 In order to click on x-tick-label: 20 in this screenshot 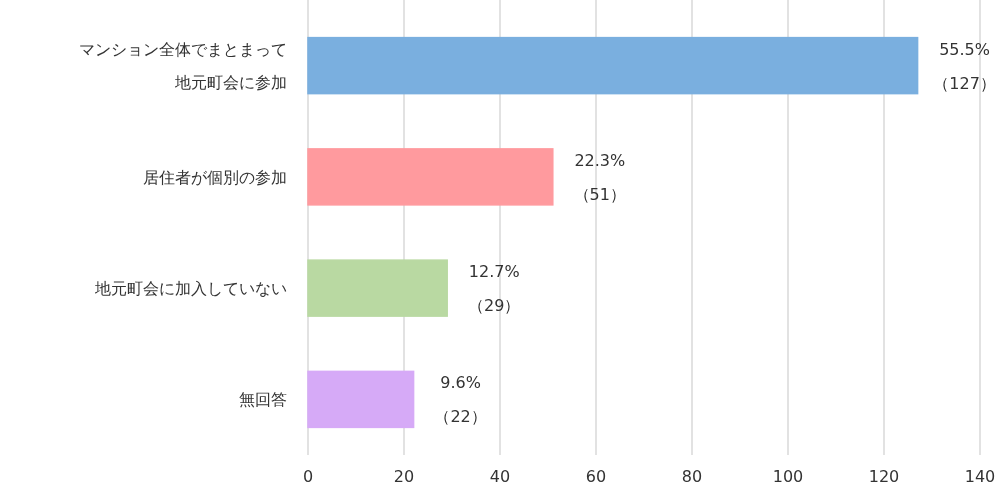, I will do `click(404, 476)`.